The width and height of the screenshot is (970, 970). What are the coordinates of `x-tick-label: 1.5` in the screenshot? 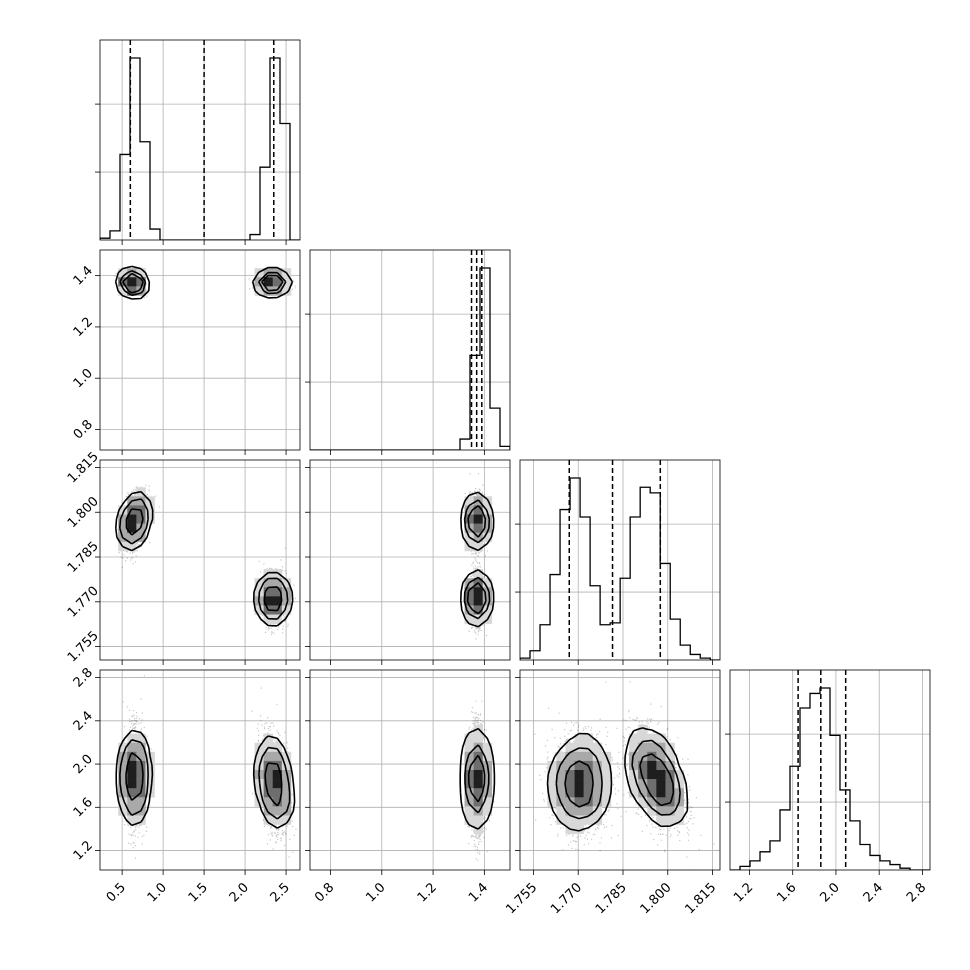 It's located at (198, 892).